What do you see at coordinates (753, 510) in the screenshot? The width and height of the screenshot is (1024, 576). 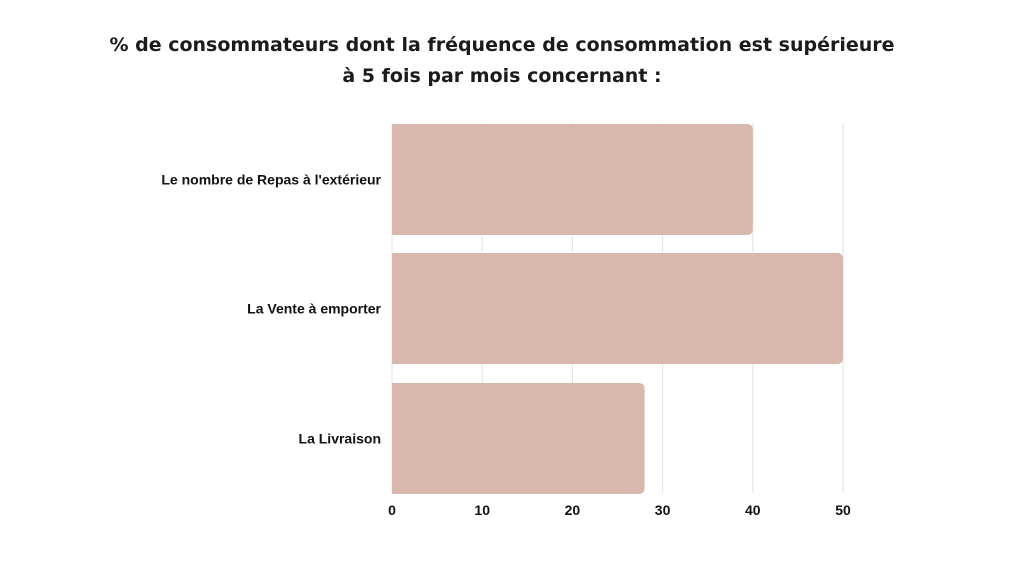 I see `x-tick-label: 40` at bounding box center [753, 510].